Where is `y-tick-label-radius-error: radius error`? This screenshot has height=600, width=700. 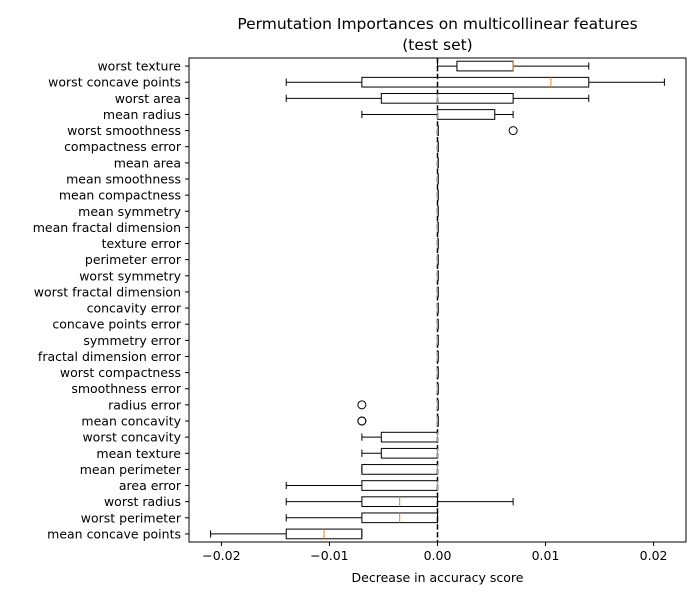
y-tick-label-radius-error: radius error is located at coordinates (145, 404).